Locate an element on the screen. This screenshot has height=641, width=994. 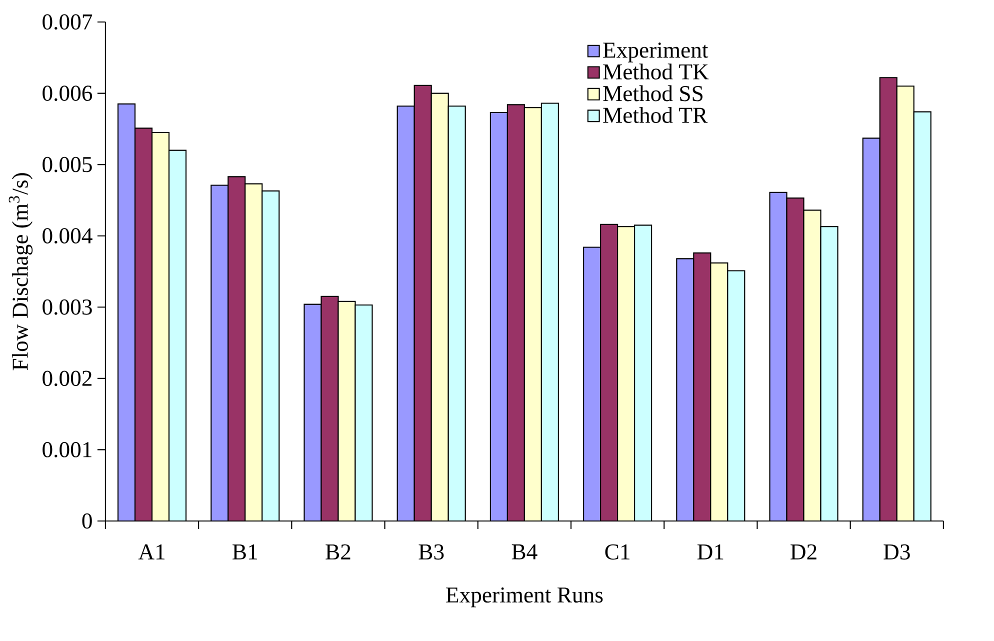
y-tick-label: 0.002 is located at coordinates (67, 378).